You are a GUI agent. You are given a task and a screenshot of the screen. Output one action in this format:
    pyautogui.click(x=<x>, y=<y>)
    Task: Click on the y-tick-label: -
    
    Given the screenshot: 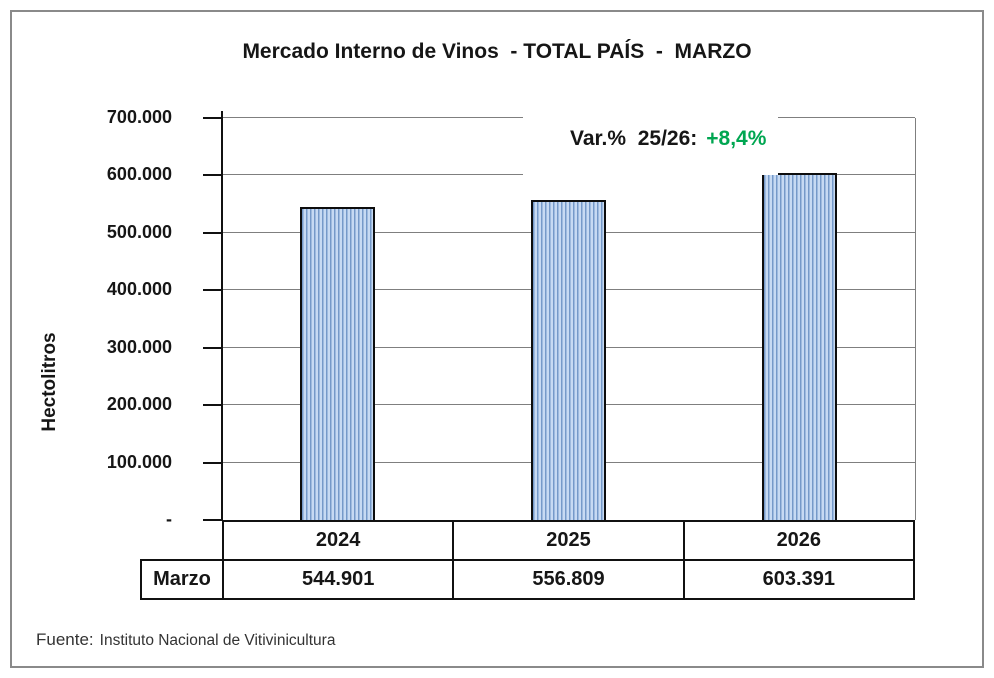 What is the action you would take?
    pyautogui.click(x=169, y=519)
    